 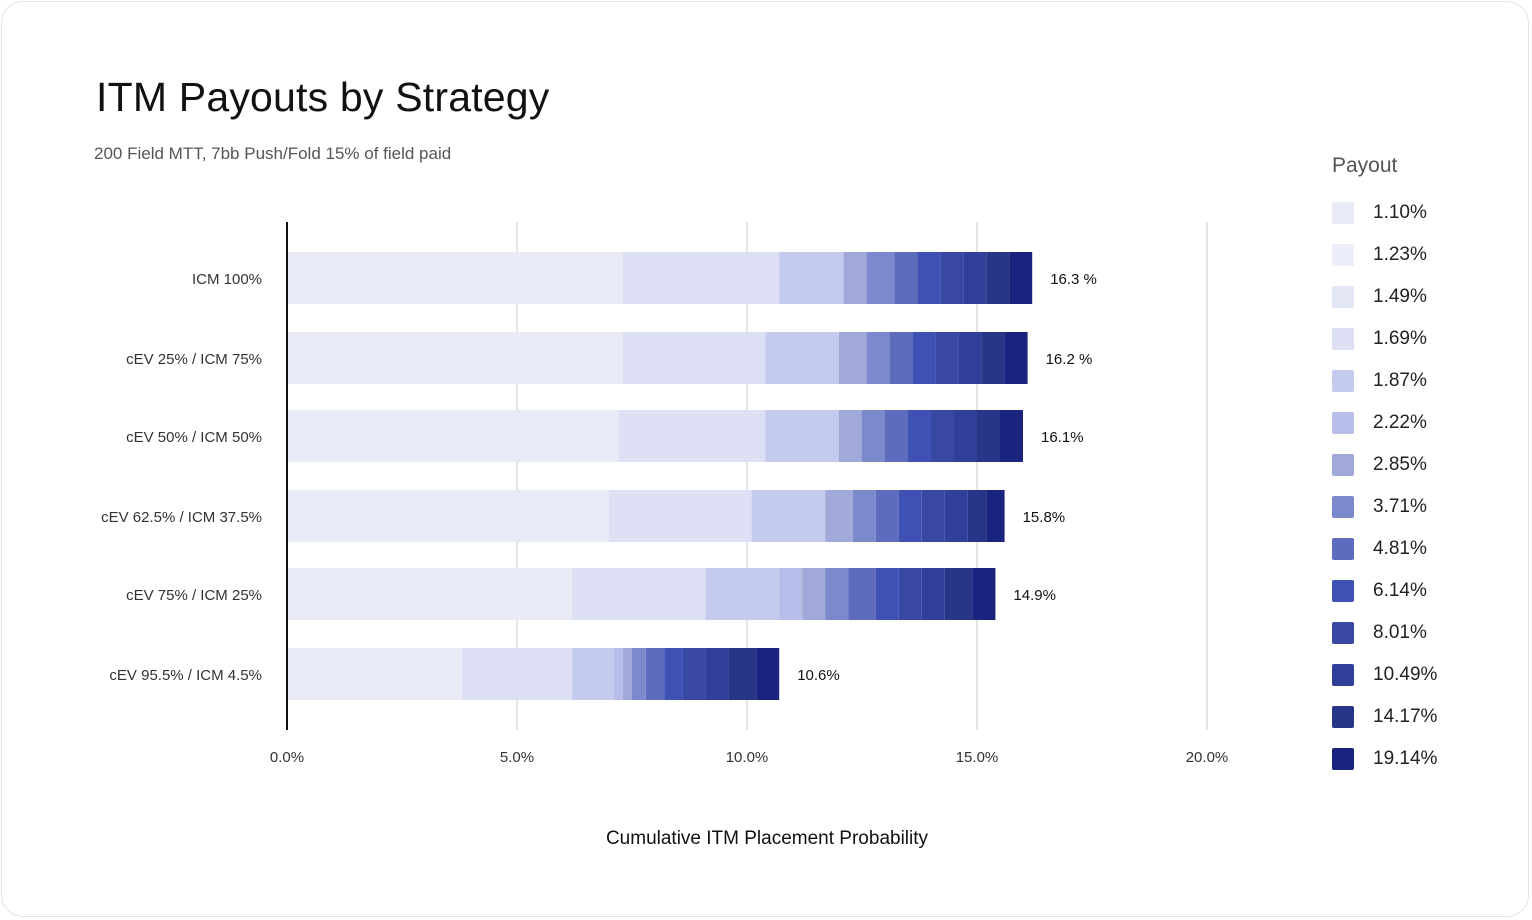 I want to click on legend-item: 8.01%, so click(x=1427, y=633).